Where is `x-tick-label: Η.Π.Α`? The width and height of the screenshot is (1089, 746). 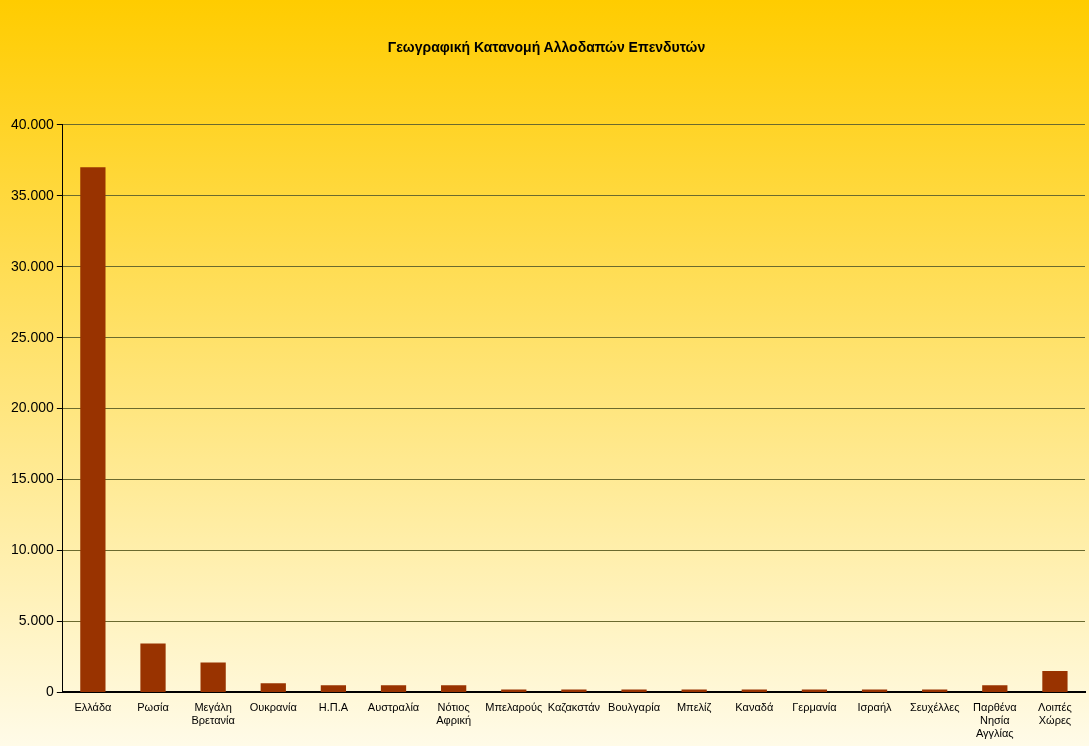
x-tick-label: Η.Π.Α is located at coordinates (333, 707).